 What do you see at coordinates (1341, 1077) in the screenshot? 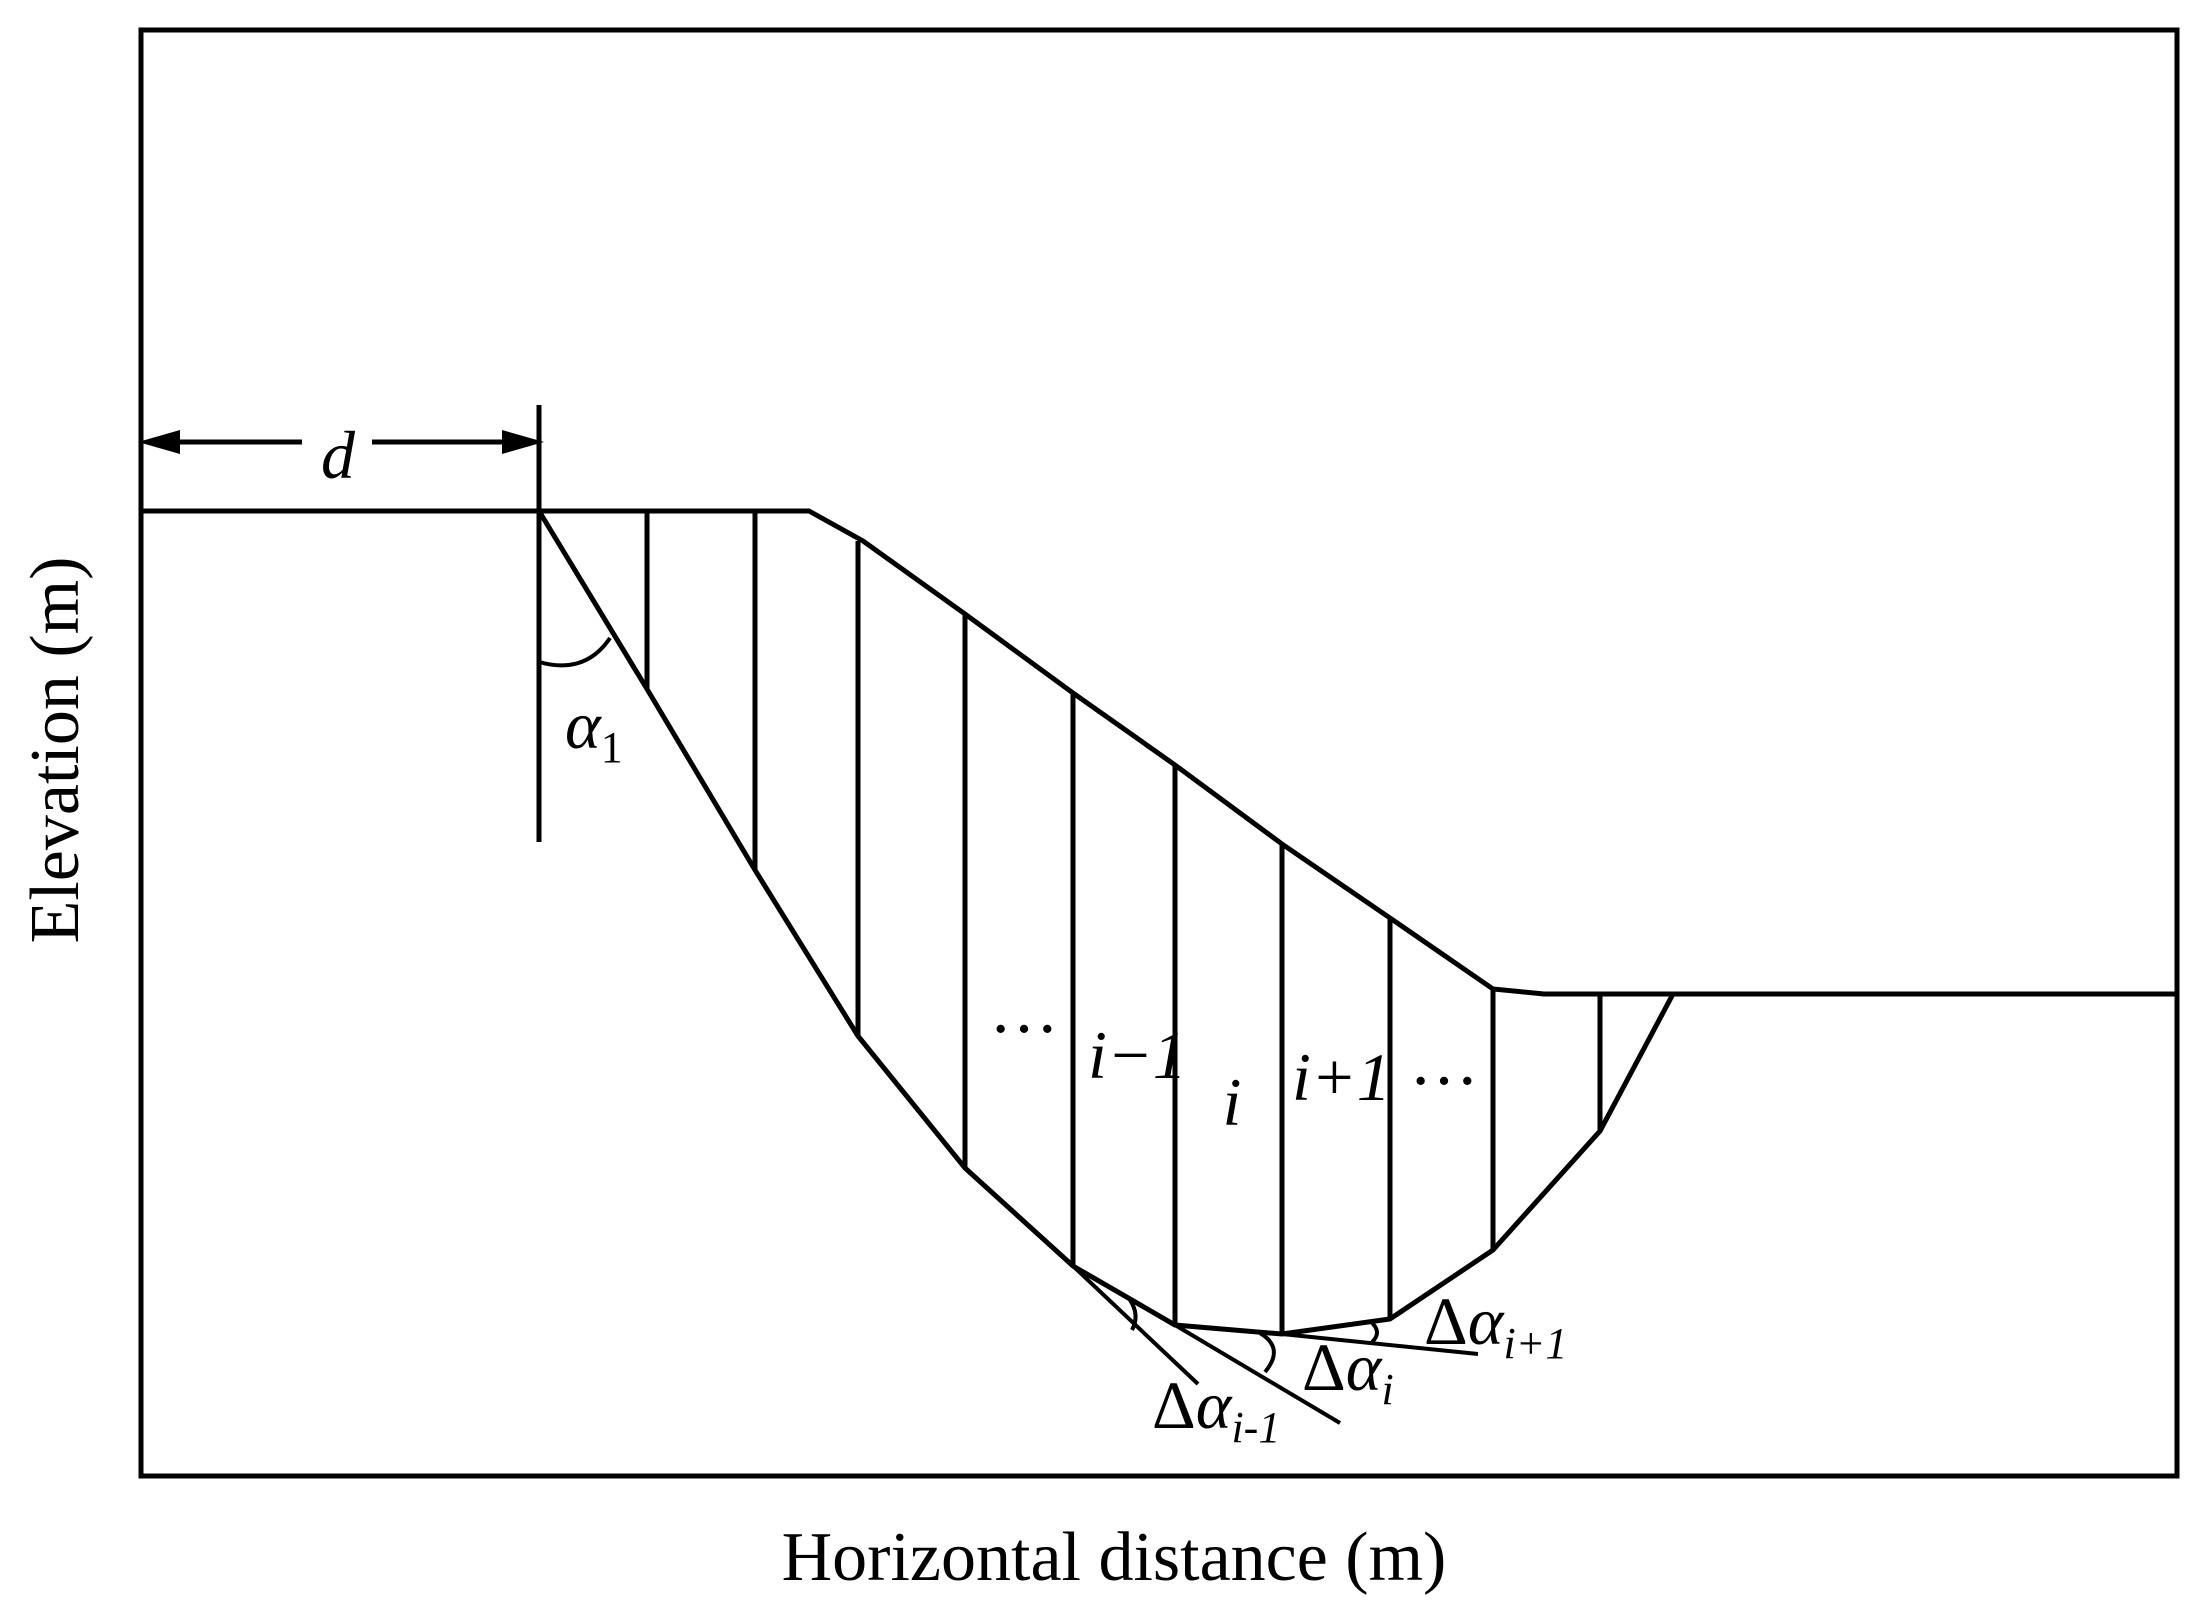
I see `slice-label-i-plus-1: i+1` at bounding box center [1341, 1077].